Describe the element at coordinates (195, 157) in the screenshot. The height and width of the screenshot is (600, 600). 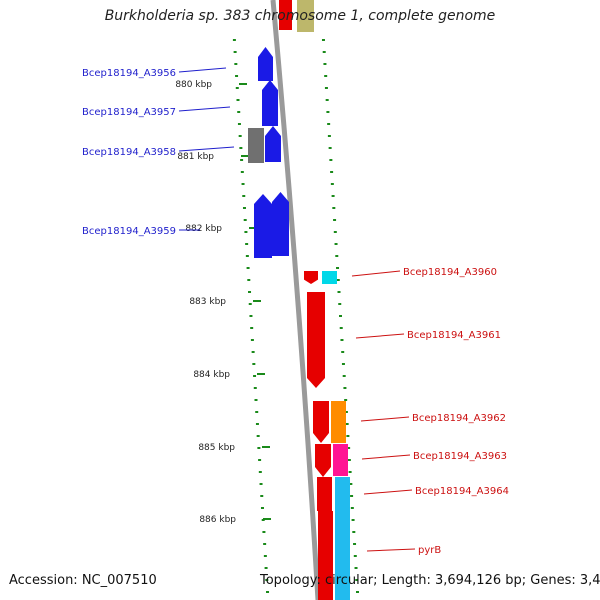
I see `scale-label: 881 kbp` at that location.